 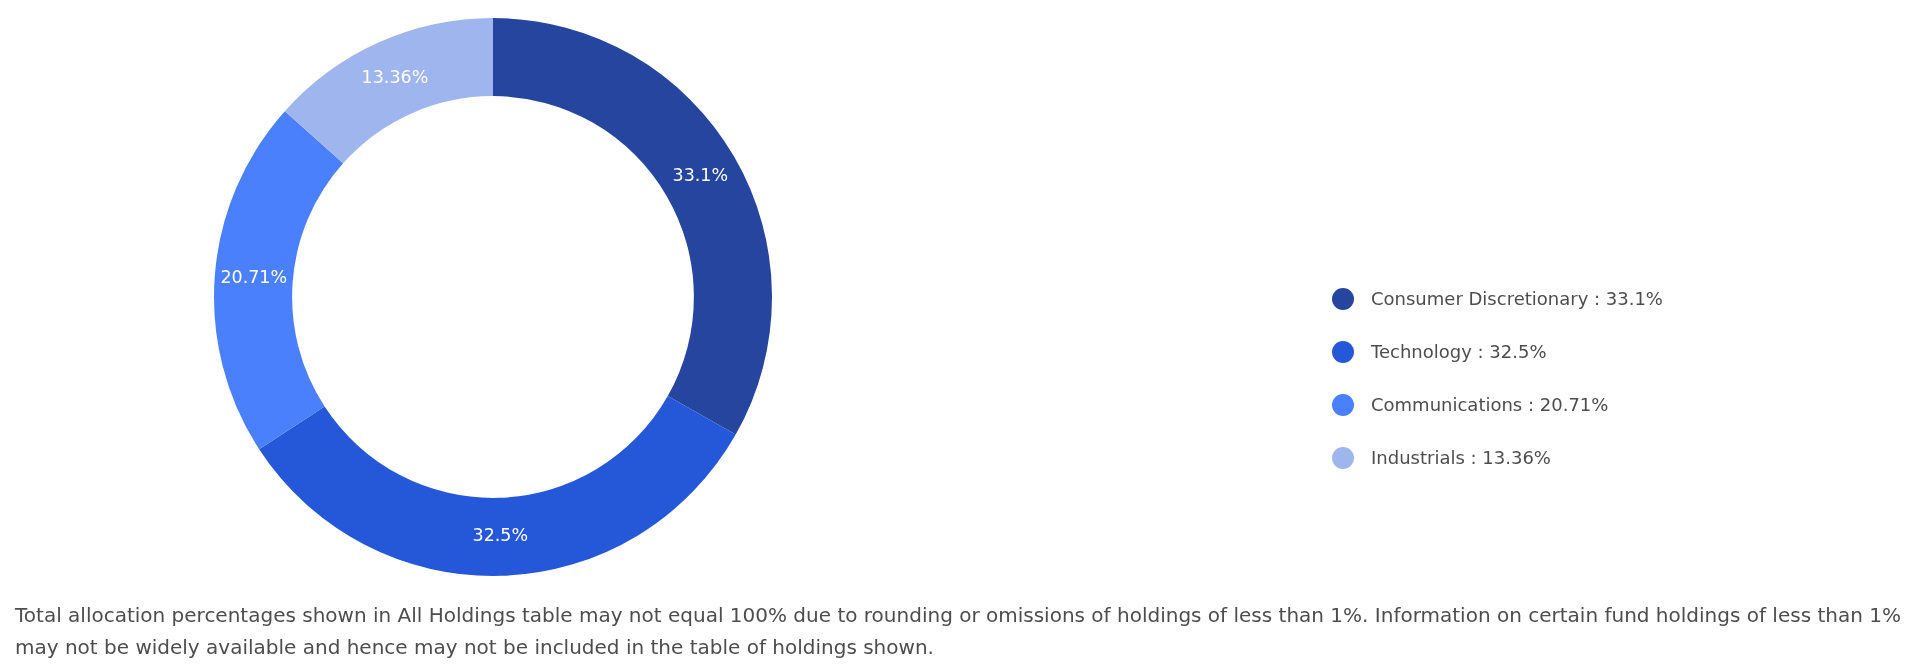 What do you see at coordinates (1517, 298) in the screenshot?
I see `legend-label: Consumer Discretionary : 33.1%` at bounding box center [1517, 298].